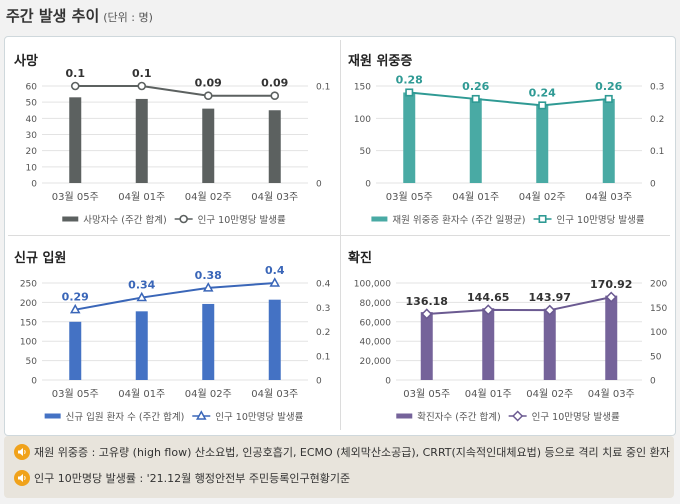 This screenshot has width=680, height=504. Describe the element at coordinates (174, 220) in the screenshot. I see `legend: 사망자수 (주간 합계) 인구 10만명당 발생률` at that location.